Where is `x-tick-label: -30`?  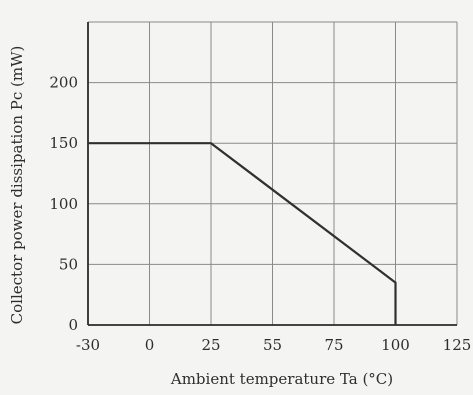
x-tick-label: -30 is located at coordinates (88, 345).